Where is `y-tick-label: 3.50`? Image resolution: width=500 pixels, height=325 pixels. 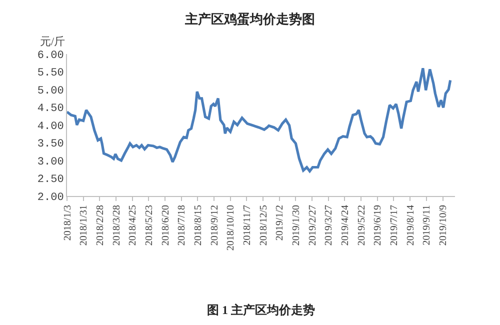
y-tick-label: 3.50 is located at coordinates (50, 144).